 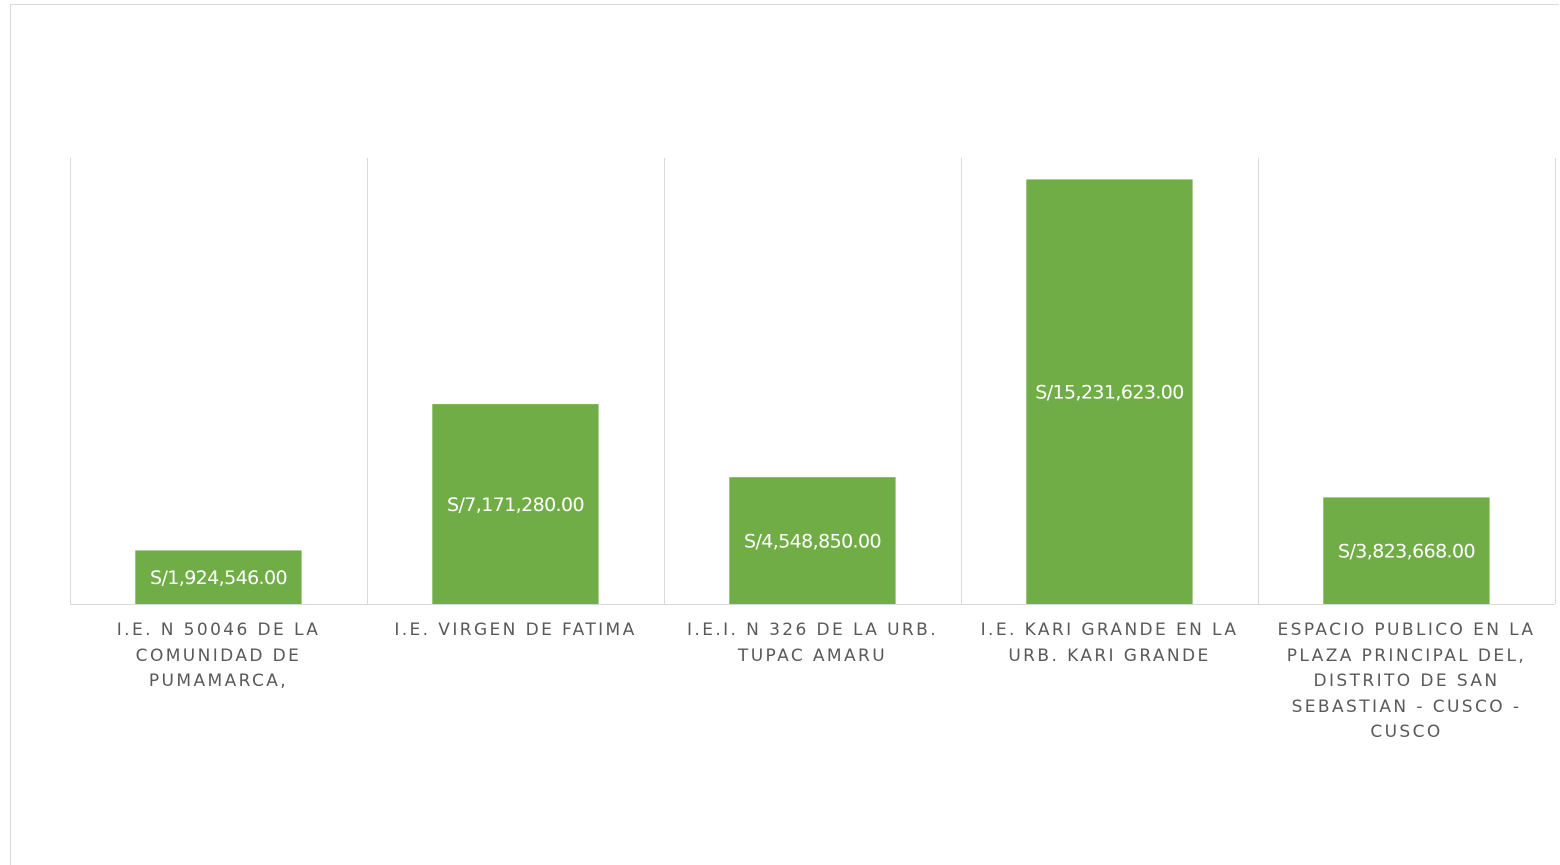 I want to click on bar-value-label: S/1,924,546.00, so click(x=218, y=578).